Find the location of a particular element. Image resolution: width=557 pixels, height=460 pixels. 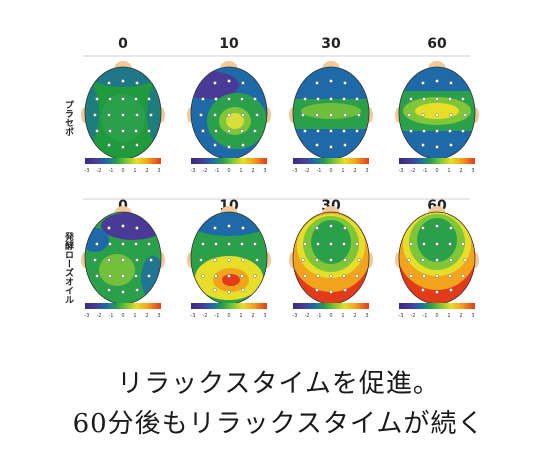

col-header-10: 10 is located at coordinates (229, 44).